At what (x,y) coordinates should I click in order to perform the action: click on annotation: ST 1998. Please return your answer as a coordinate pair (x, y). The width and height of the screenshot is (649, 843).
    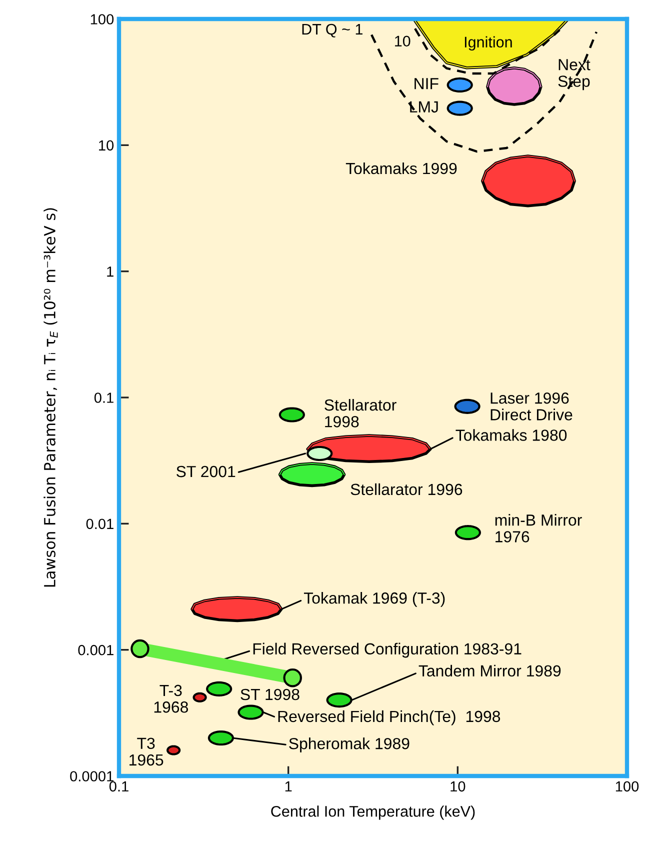
    Looking at the image, I should click on (270, 694).